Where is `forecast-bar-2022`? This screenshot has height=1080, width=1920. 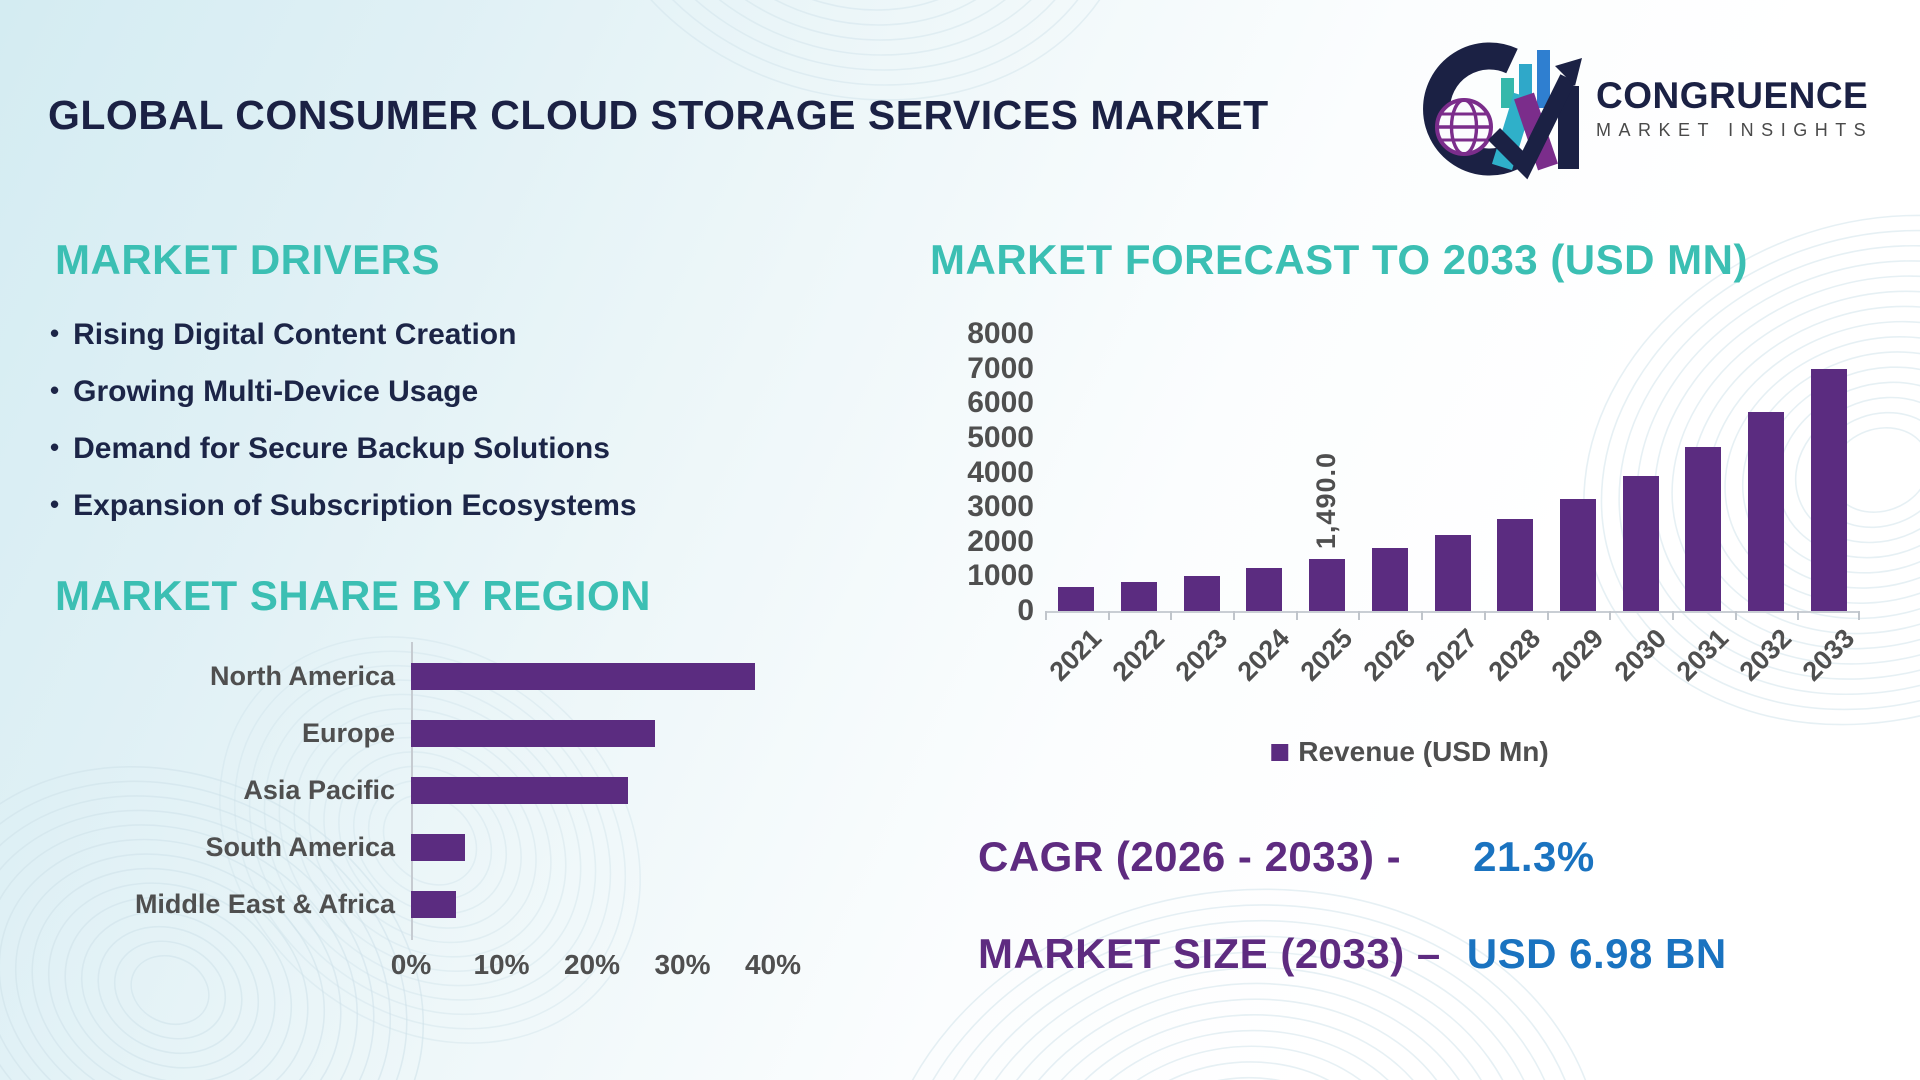 forecast-bar-2022 is located at coordinates (1139, 596).